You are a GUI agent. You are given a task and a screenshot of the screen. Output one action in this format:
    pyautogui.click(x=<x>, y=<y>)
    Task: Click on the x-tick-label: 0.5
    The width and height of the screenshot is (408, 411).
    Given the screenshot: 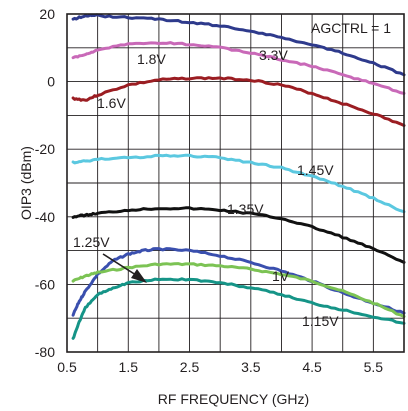 What is the action you would take?
    pyautogui.click(x=67, y=367)
    